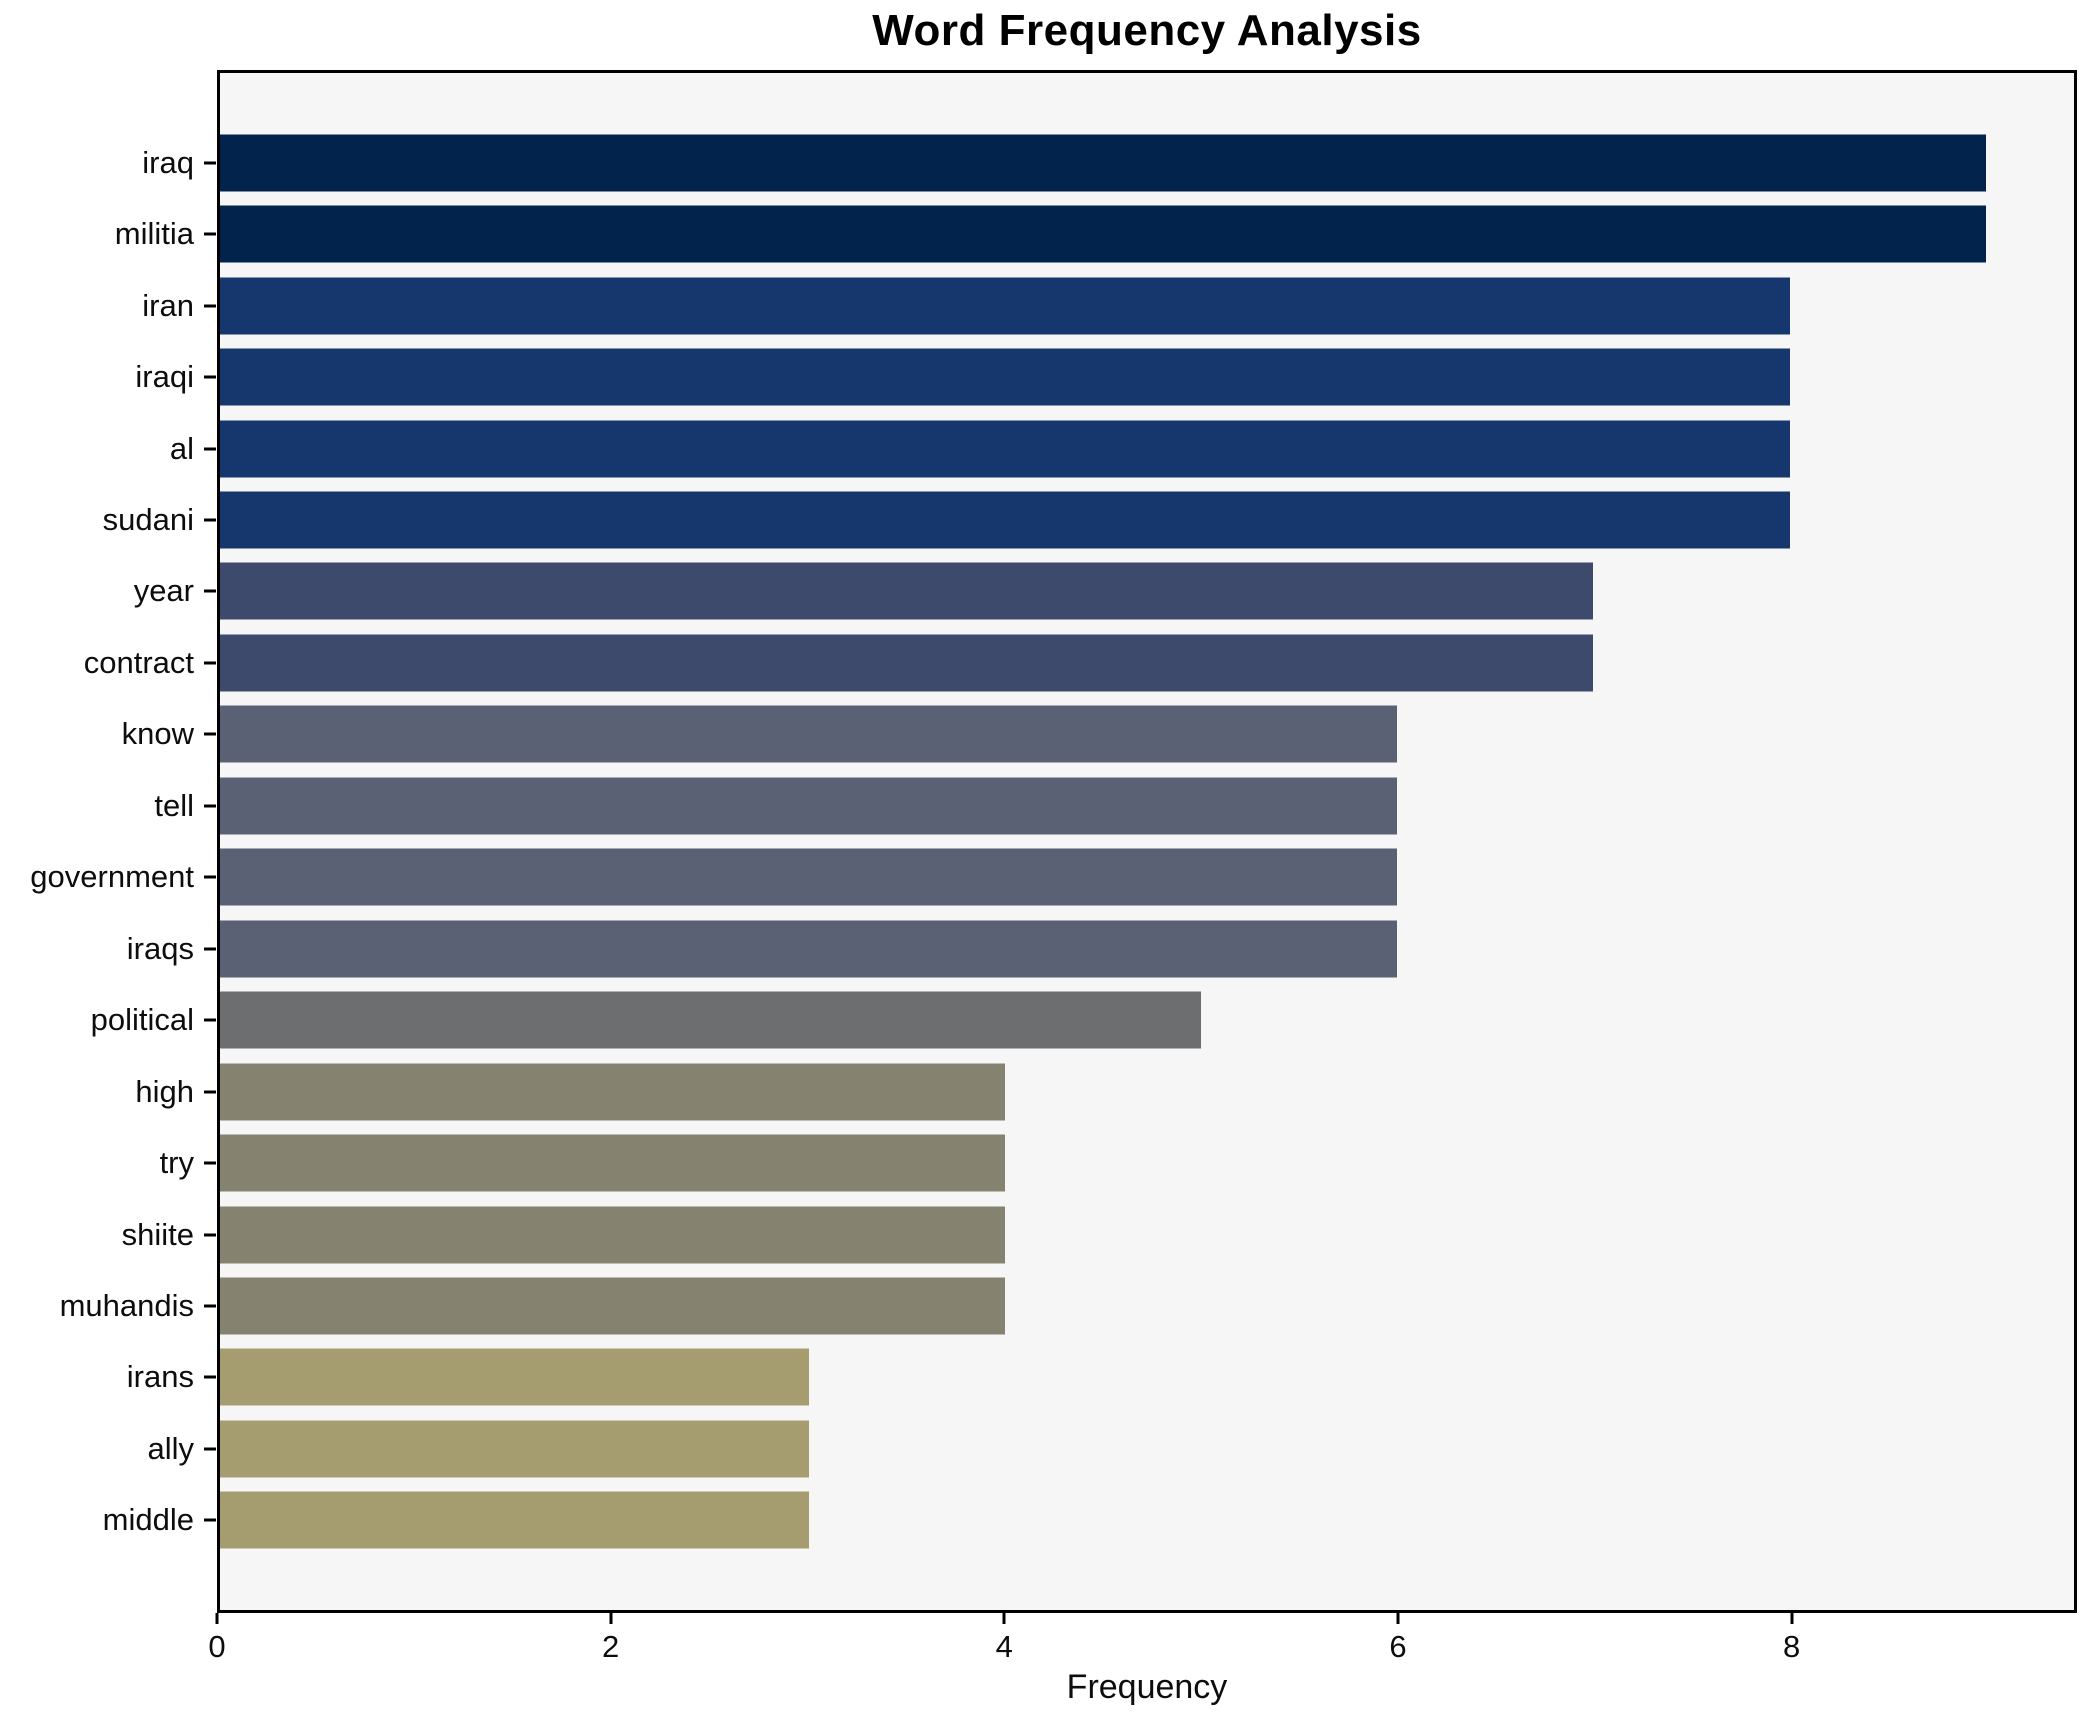 The width and height of the screenshot is (2095, 1722). I want to click on chart-title: Word Frequency Analysis, so click(1147, 30).